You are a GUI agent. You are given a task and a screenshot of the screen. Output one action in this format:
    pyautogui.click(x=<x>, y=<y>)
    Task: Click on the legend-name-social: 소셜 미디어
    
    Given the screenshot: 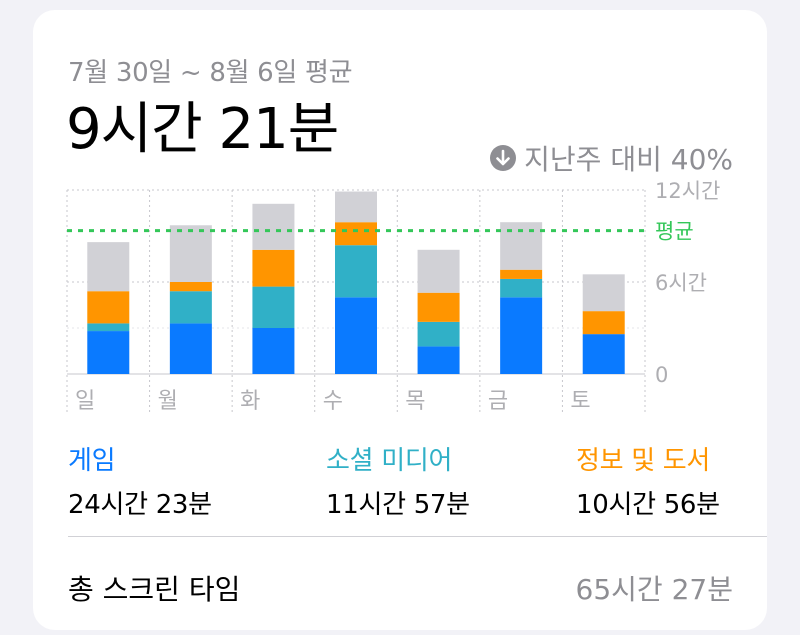 What is the action you would take?
    pyautogui.click(x=389, y=461)
    